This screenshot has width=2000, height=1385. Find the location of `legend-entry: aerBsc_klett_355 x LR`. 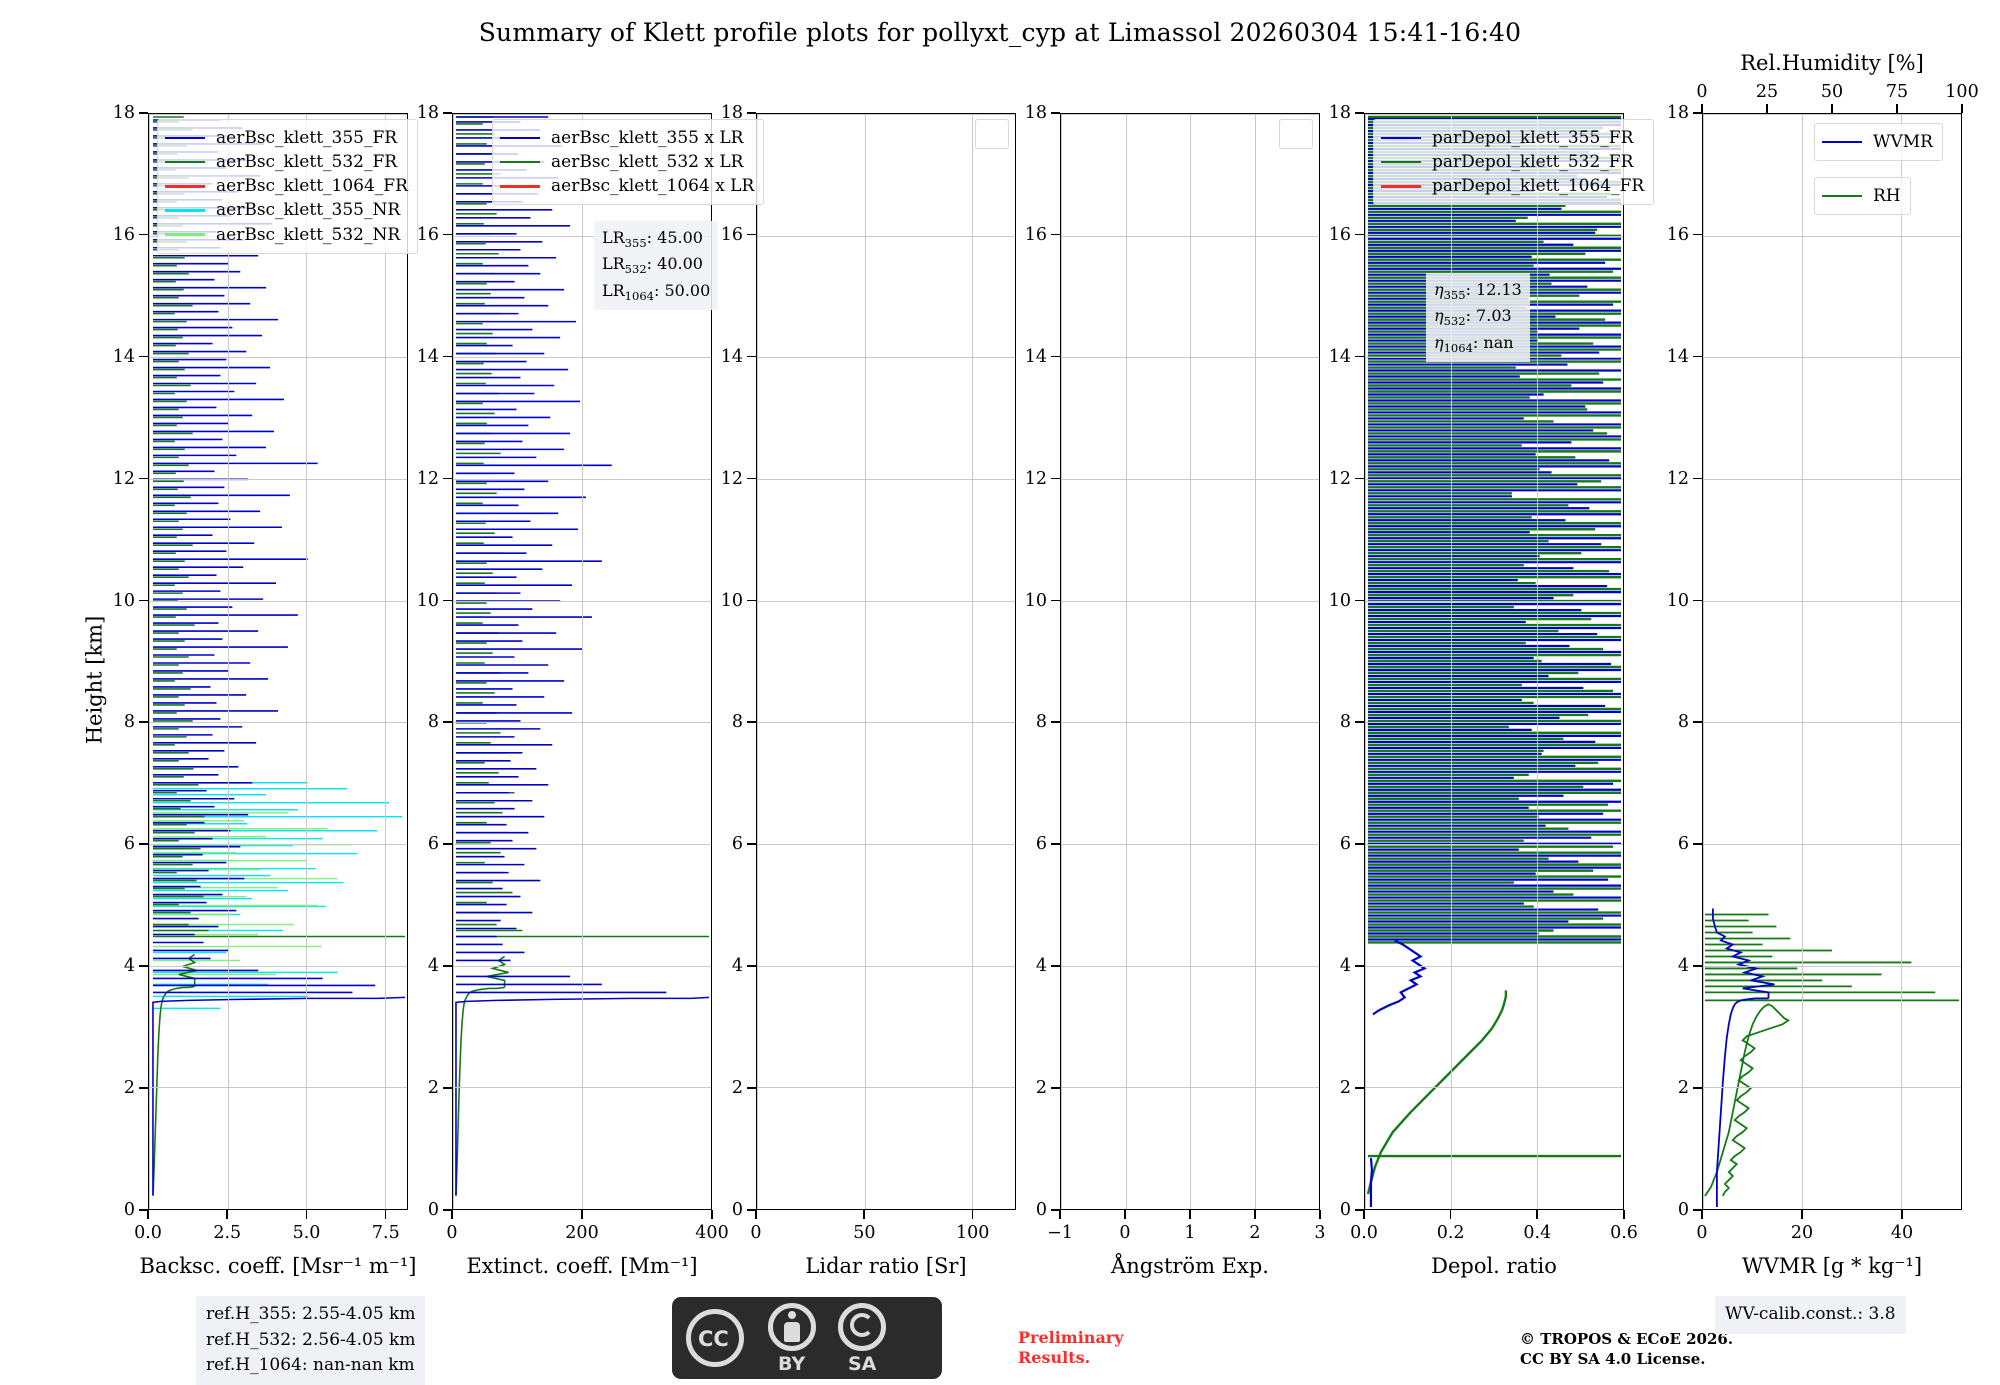

legend-entry: aerBsc_klett_355 x LR is located at coordinates (627, 138).